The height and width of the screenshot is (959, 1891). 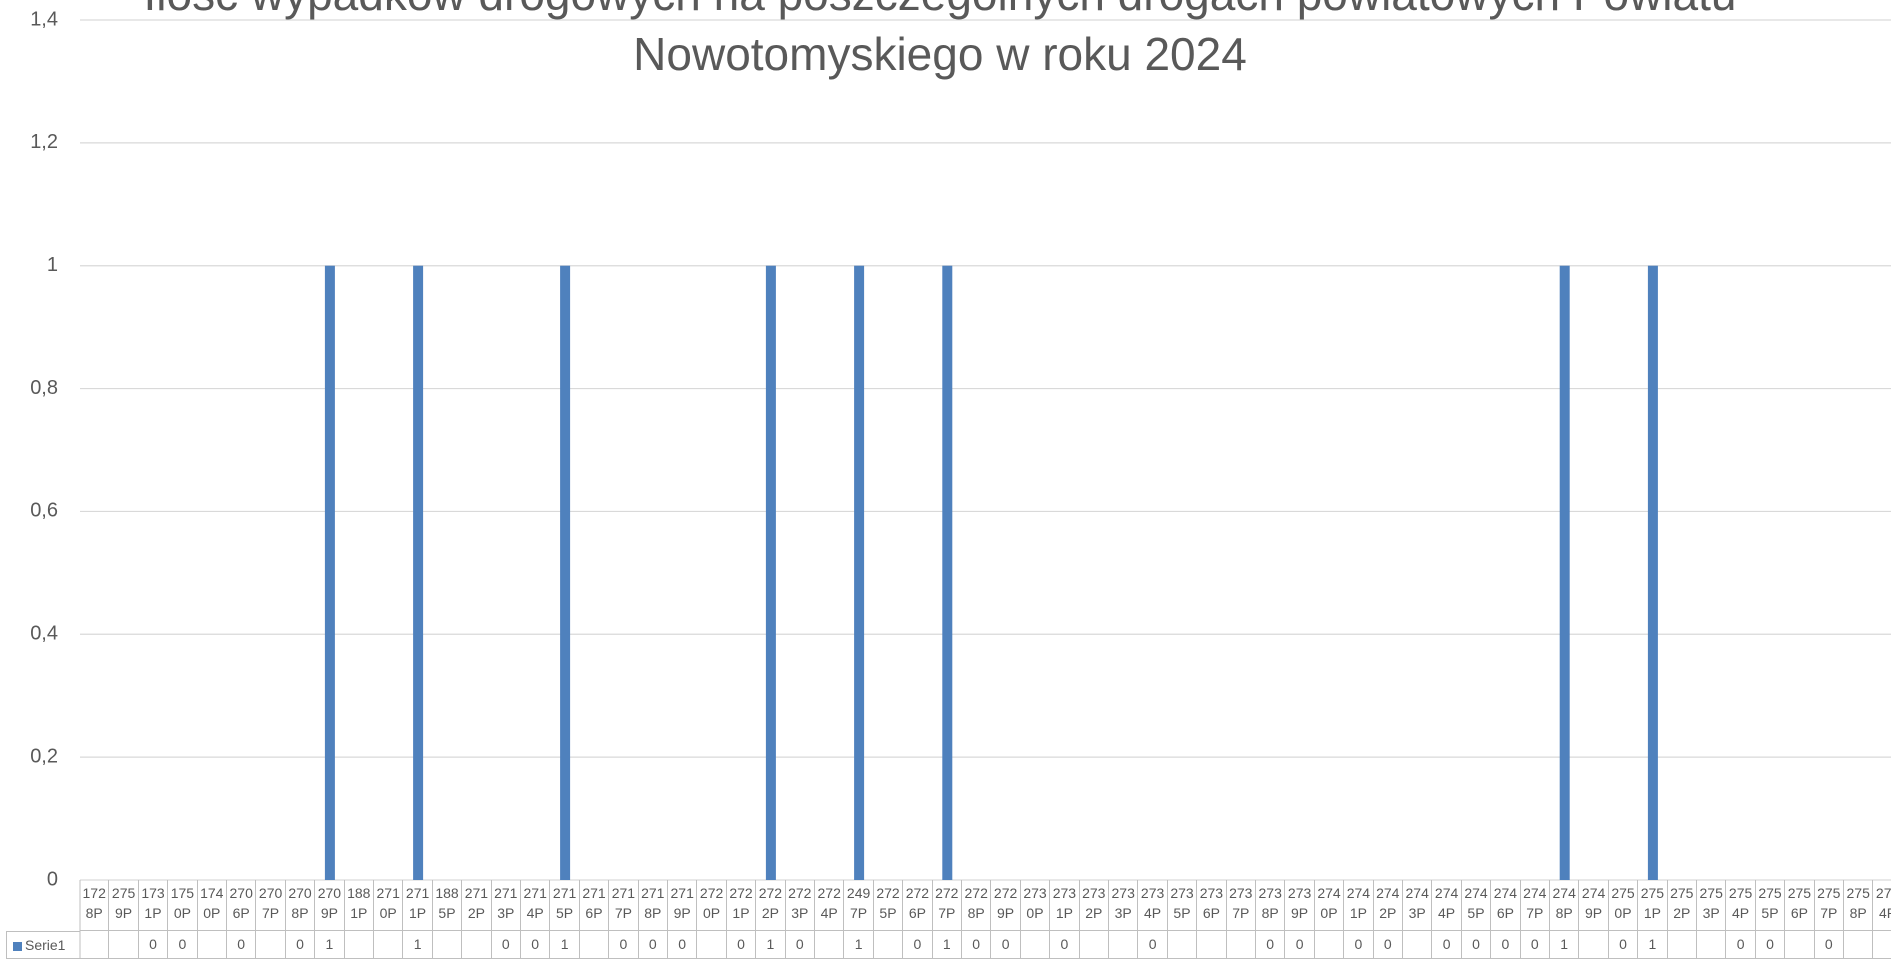 I want to click on y-tick-label: 0,8, so click(x=44, y=388).